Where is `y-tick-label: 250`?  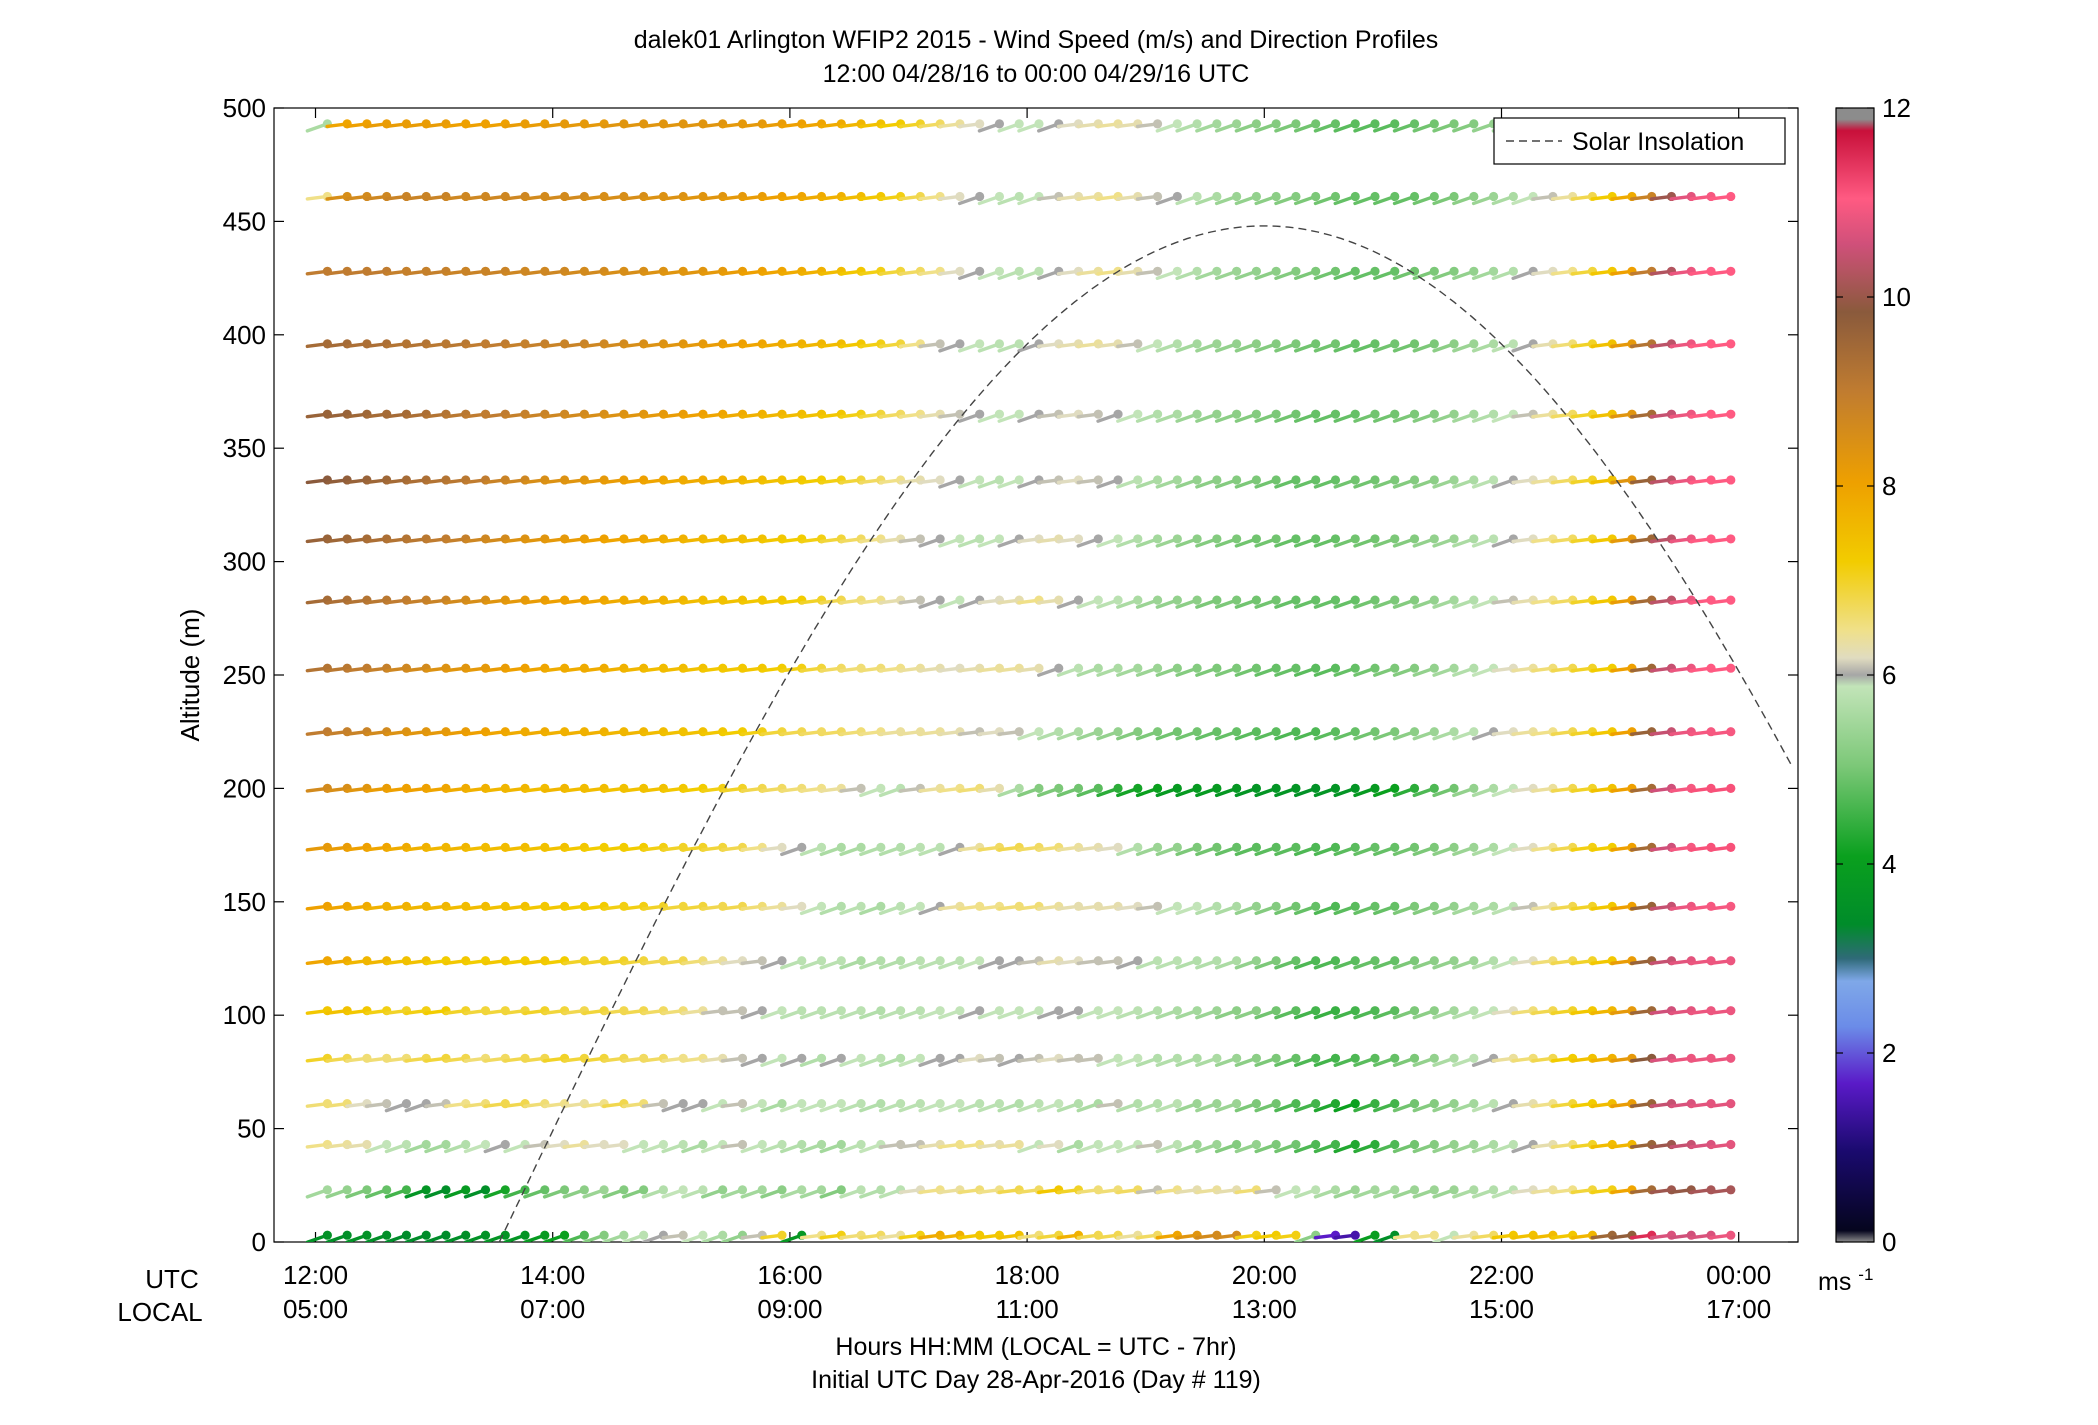 y-tick-label: 250 is located at coordinates (244, 675).